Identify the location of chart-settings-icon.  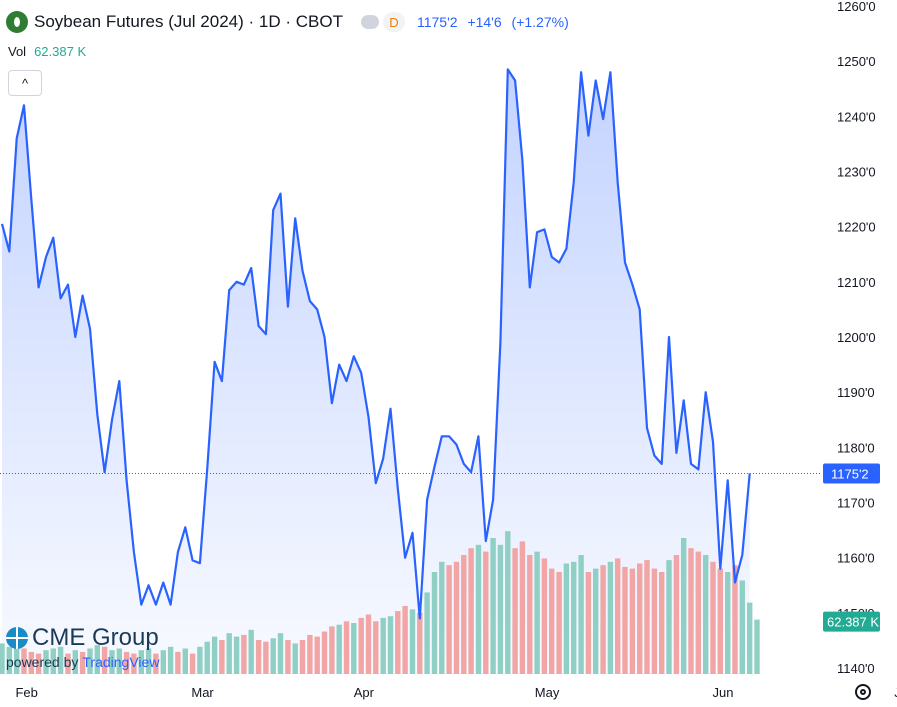
(863, 692).